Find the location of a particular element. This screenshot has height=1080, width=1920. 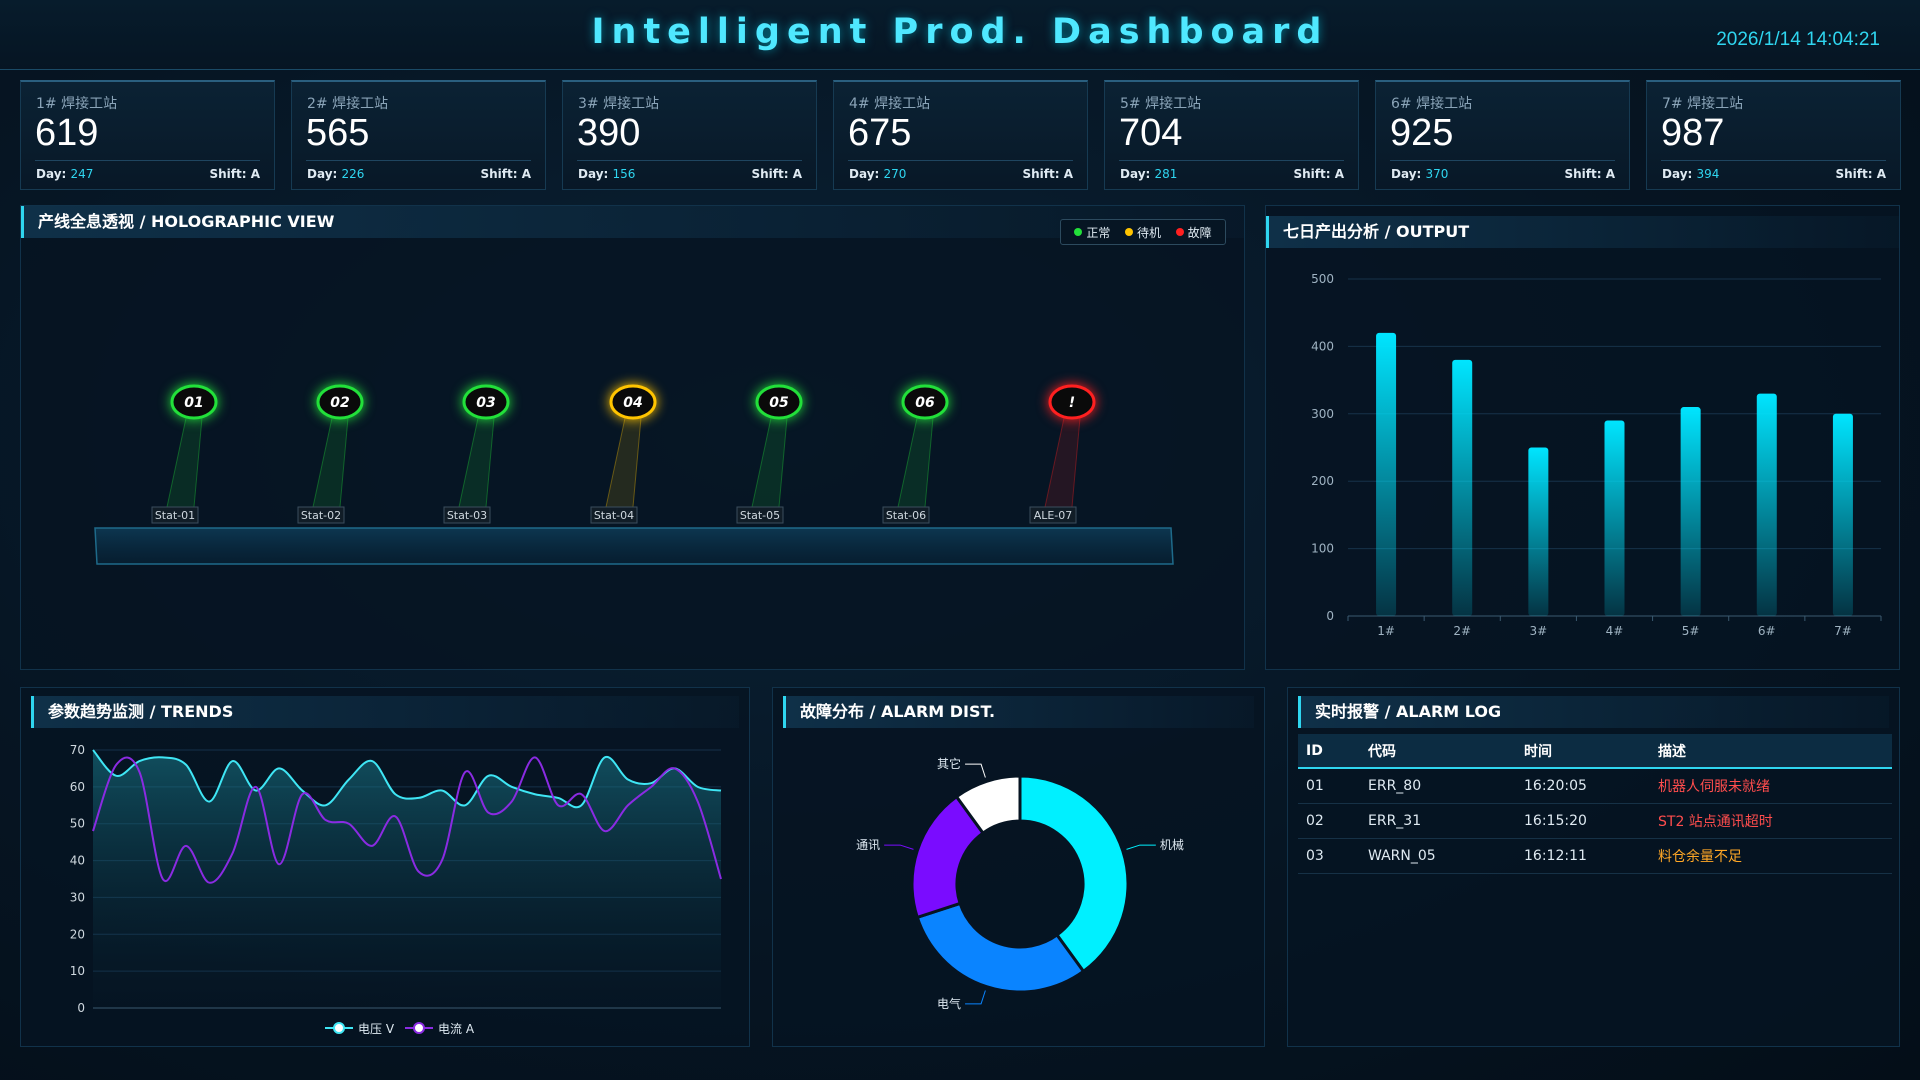

x-tick-label: 4# is located at coordinates (1615, 631).